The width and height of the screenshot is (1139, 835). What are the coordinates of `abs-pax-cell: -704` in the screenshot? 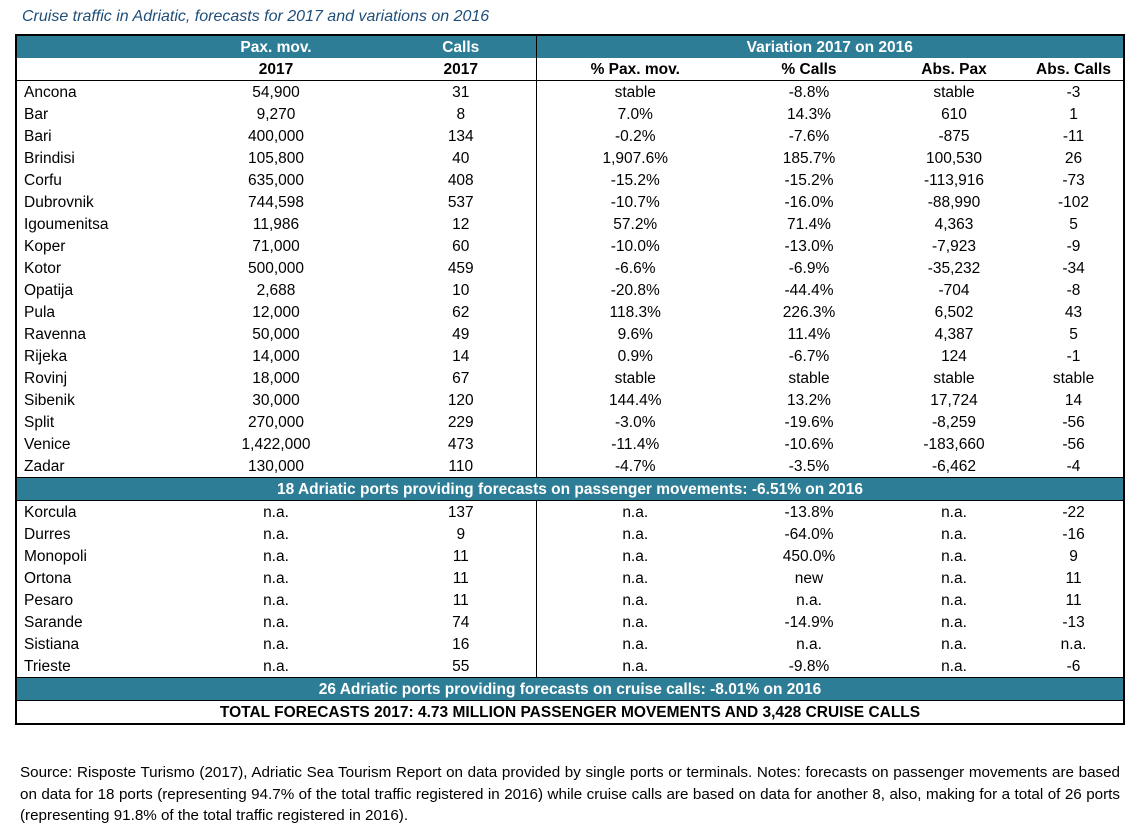 It's located at (954, 290).